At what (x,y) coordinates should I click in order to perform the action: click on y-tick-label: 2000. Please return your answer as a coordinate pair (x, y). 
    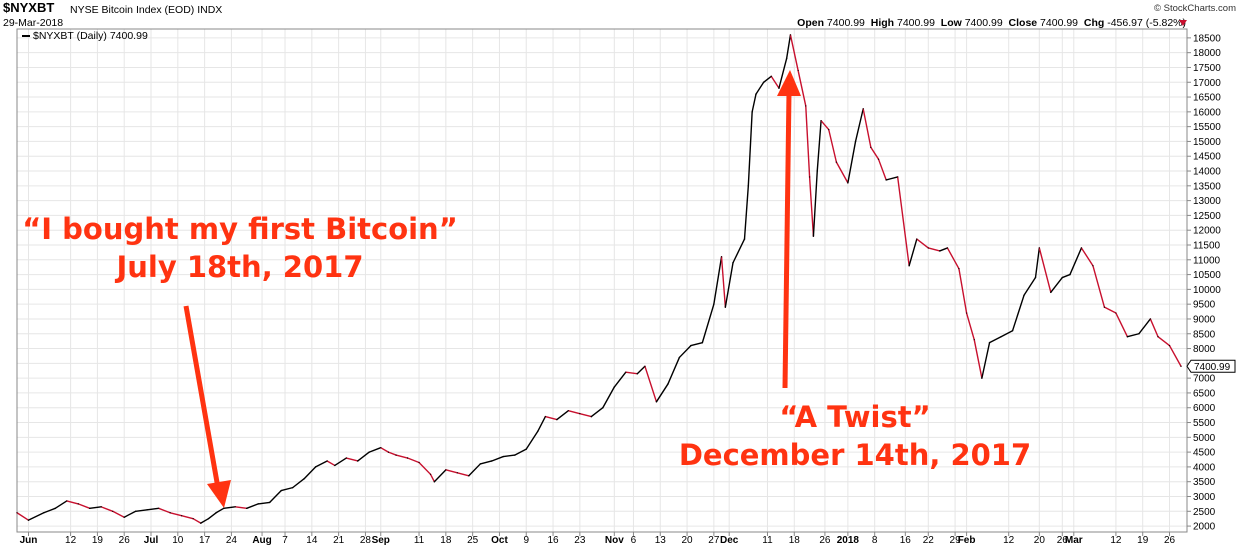
    Looking at the image, I should click on (1204, 527).